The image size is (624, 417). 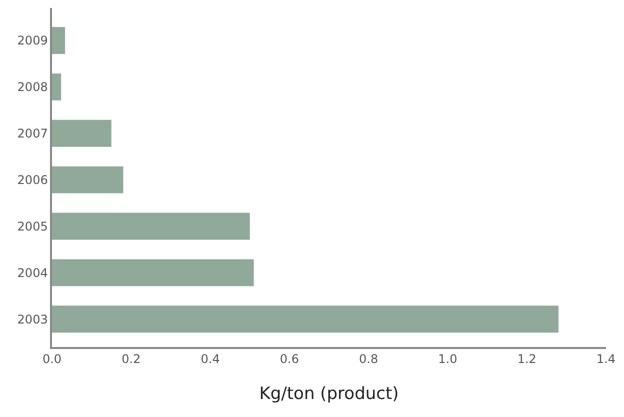 I want to click on y-tick-label: 2004, so click(x=32, y=273).